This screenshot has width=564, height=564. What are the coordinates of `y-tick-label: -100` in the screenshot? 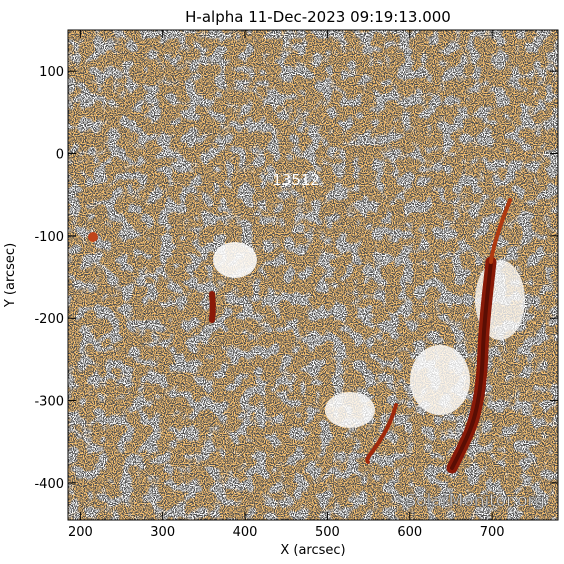 It's located at (49, 237).